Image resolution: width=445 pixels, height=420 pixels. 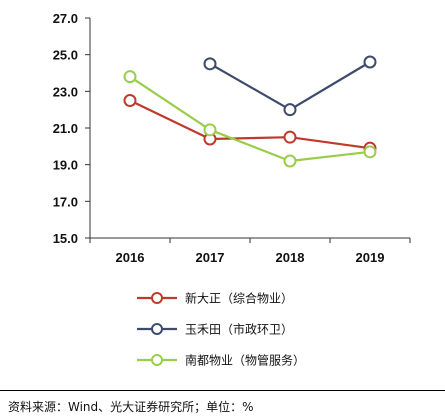 I want to click on y-axis: 15.0 17.0 19.0 21.0 23.0 25.0 27.0, so click(x=72, y=128).